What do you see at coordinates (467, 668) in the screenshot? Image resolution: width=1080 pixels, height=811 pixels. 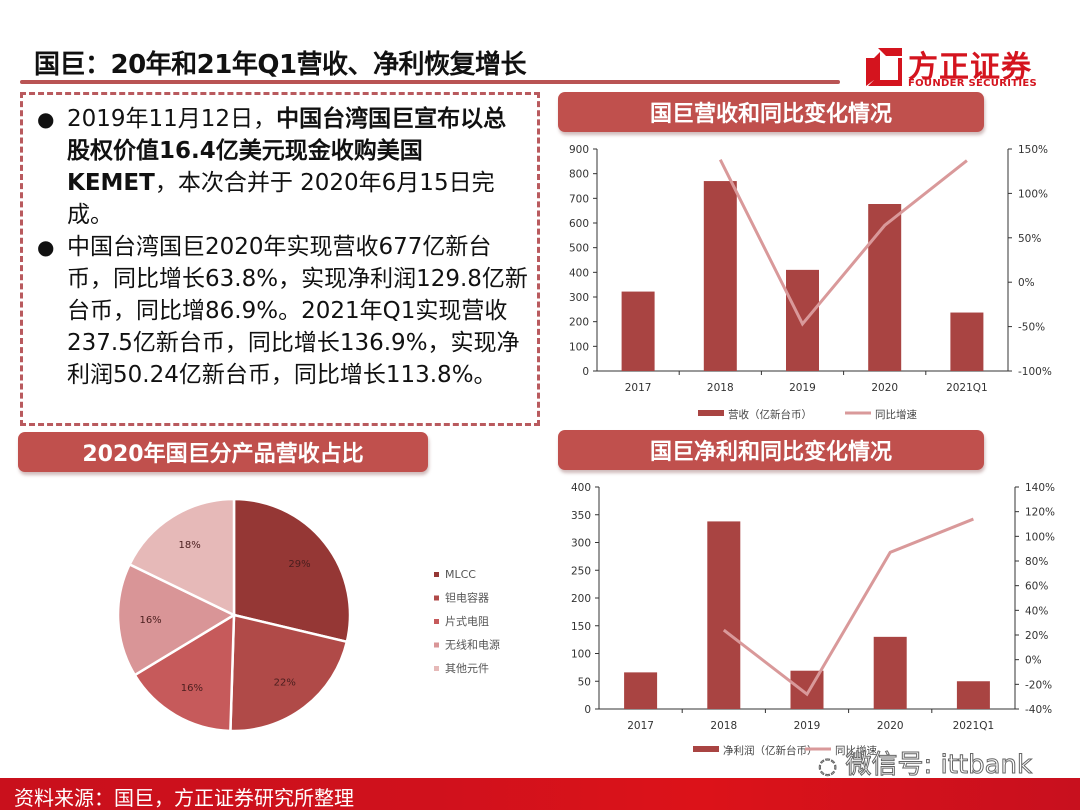 I see `legend-label: 其他元件` at bounding box center [467, 668].